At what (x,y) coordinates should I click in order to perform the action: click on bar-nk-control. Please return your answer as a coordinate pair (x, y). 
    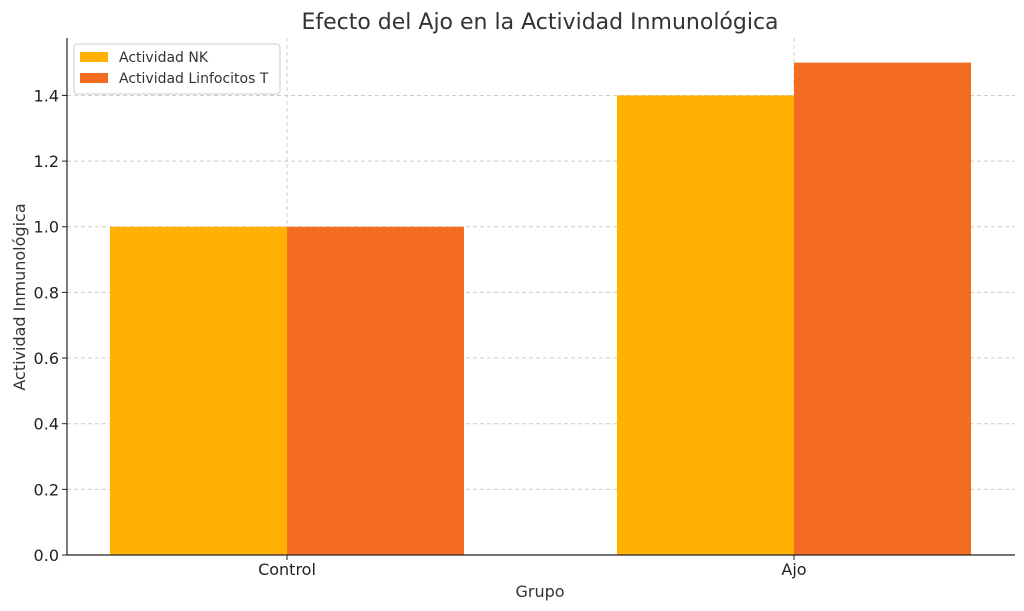
    Looking at the image, I should click on (198, 390).